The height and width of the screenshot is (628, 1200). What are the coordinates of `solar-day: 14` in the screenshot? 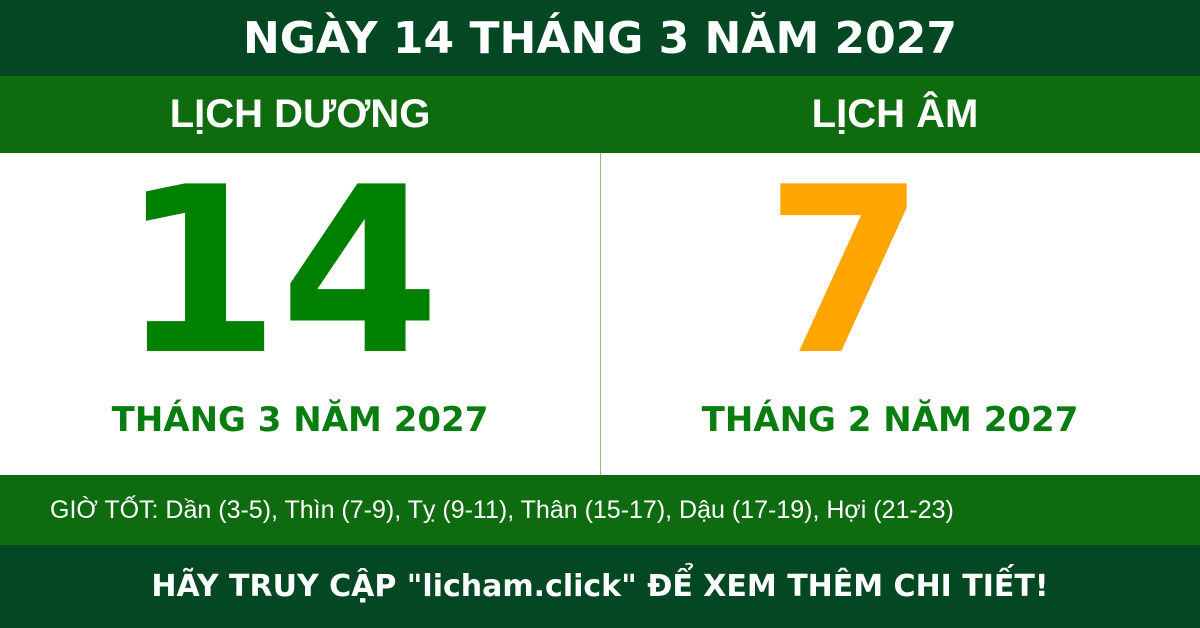 It's located at (280, 272).